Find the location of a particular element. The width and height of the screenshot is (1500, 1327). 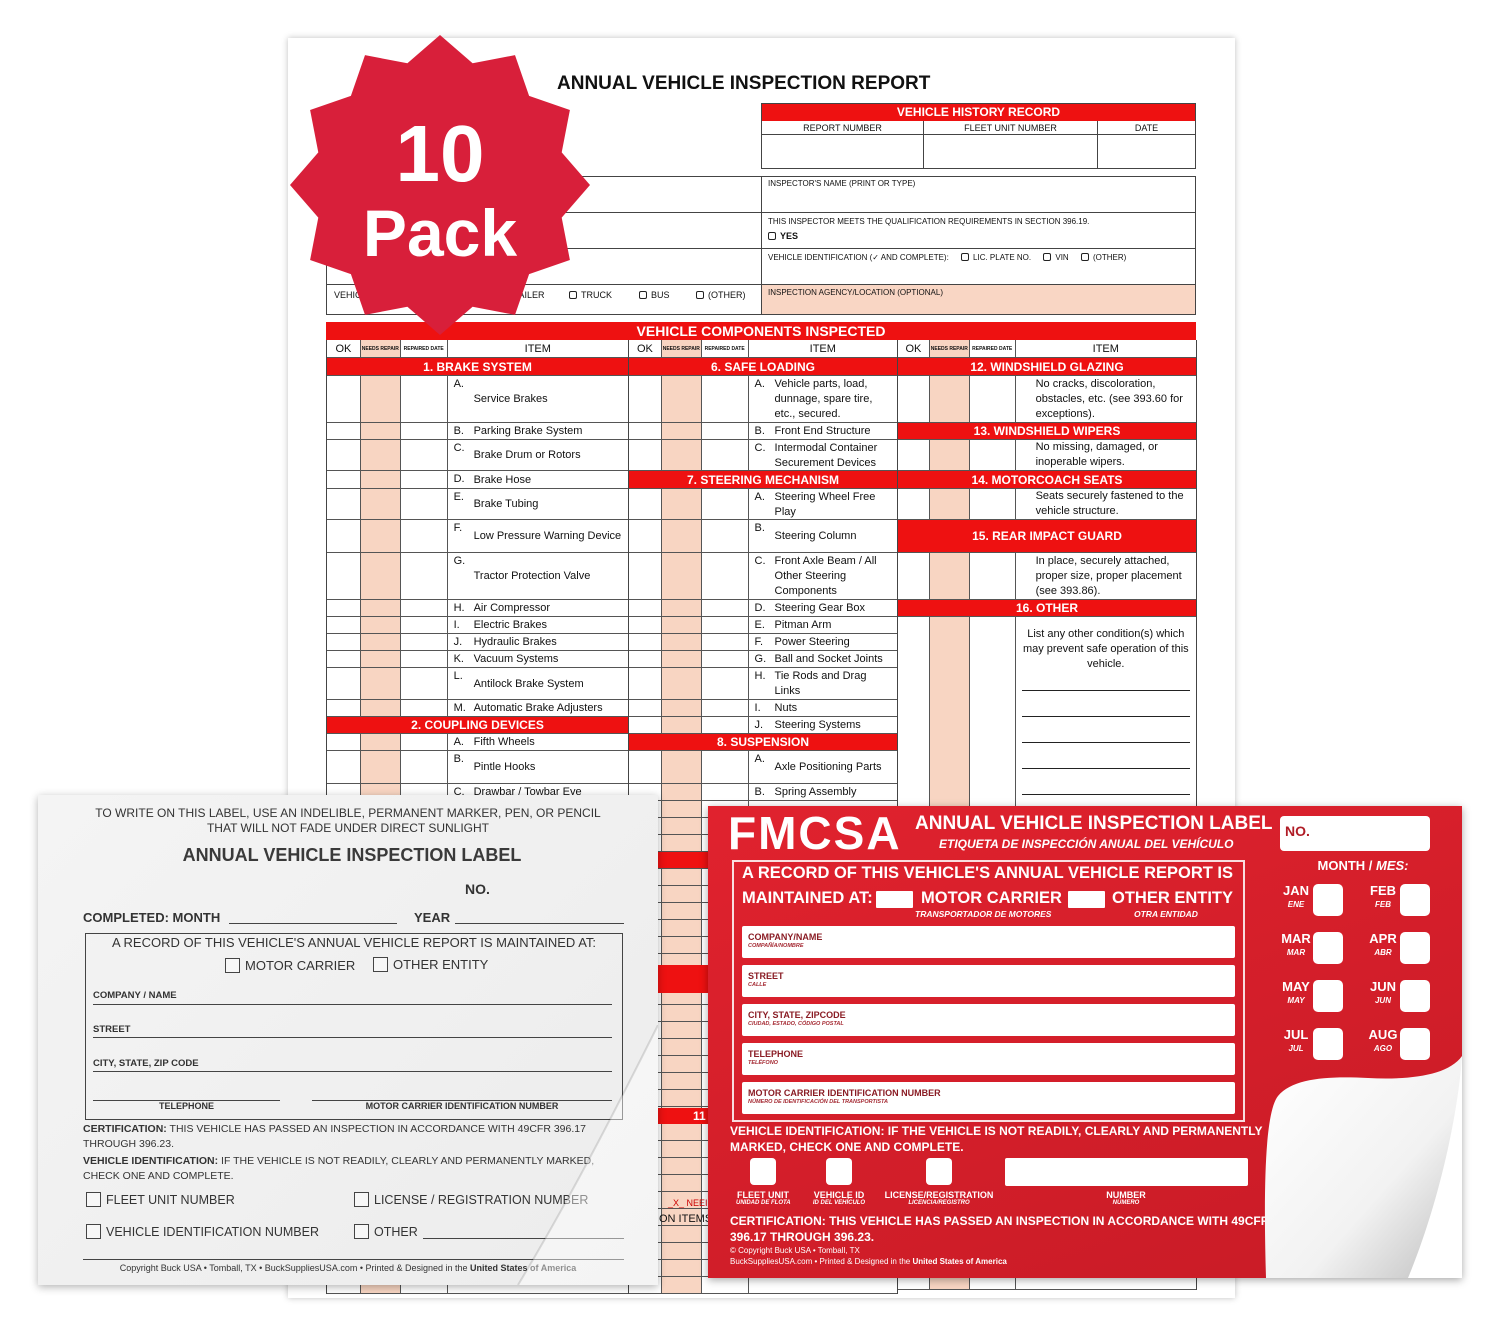

other-checkbox is located at coordinates (361, 1231).